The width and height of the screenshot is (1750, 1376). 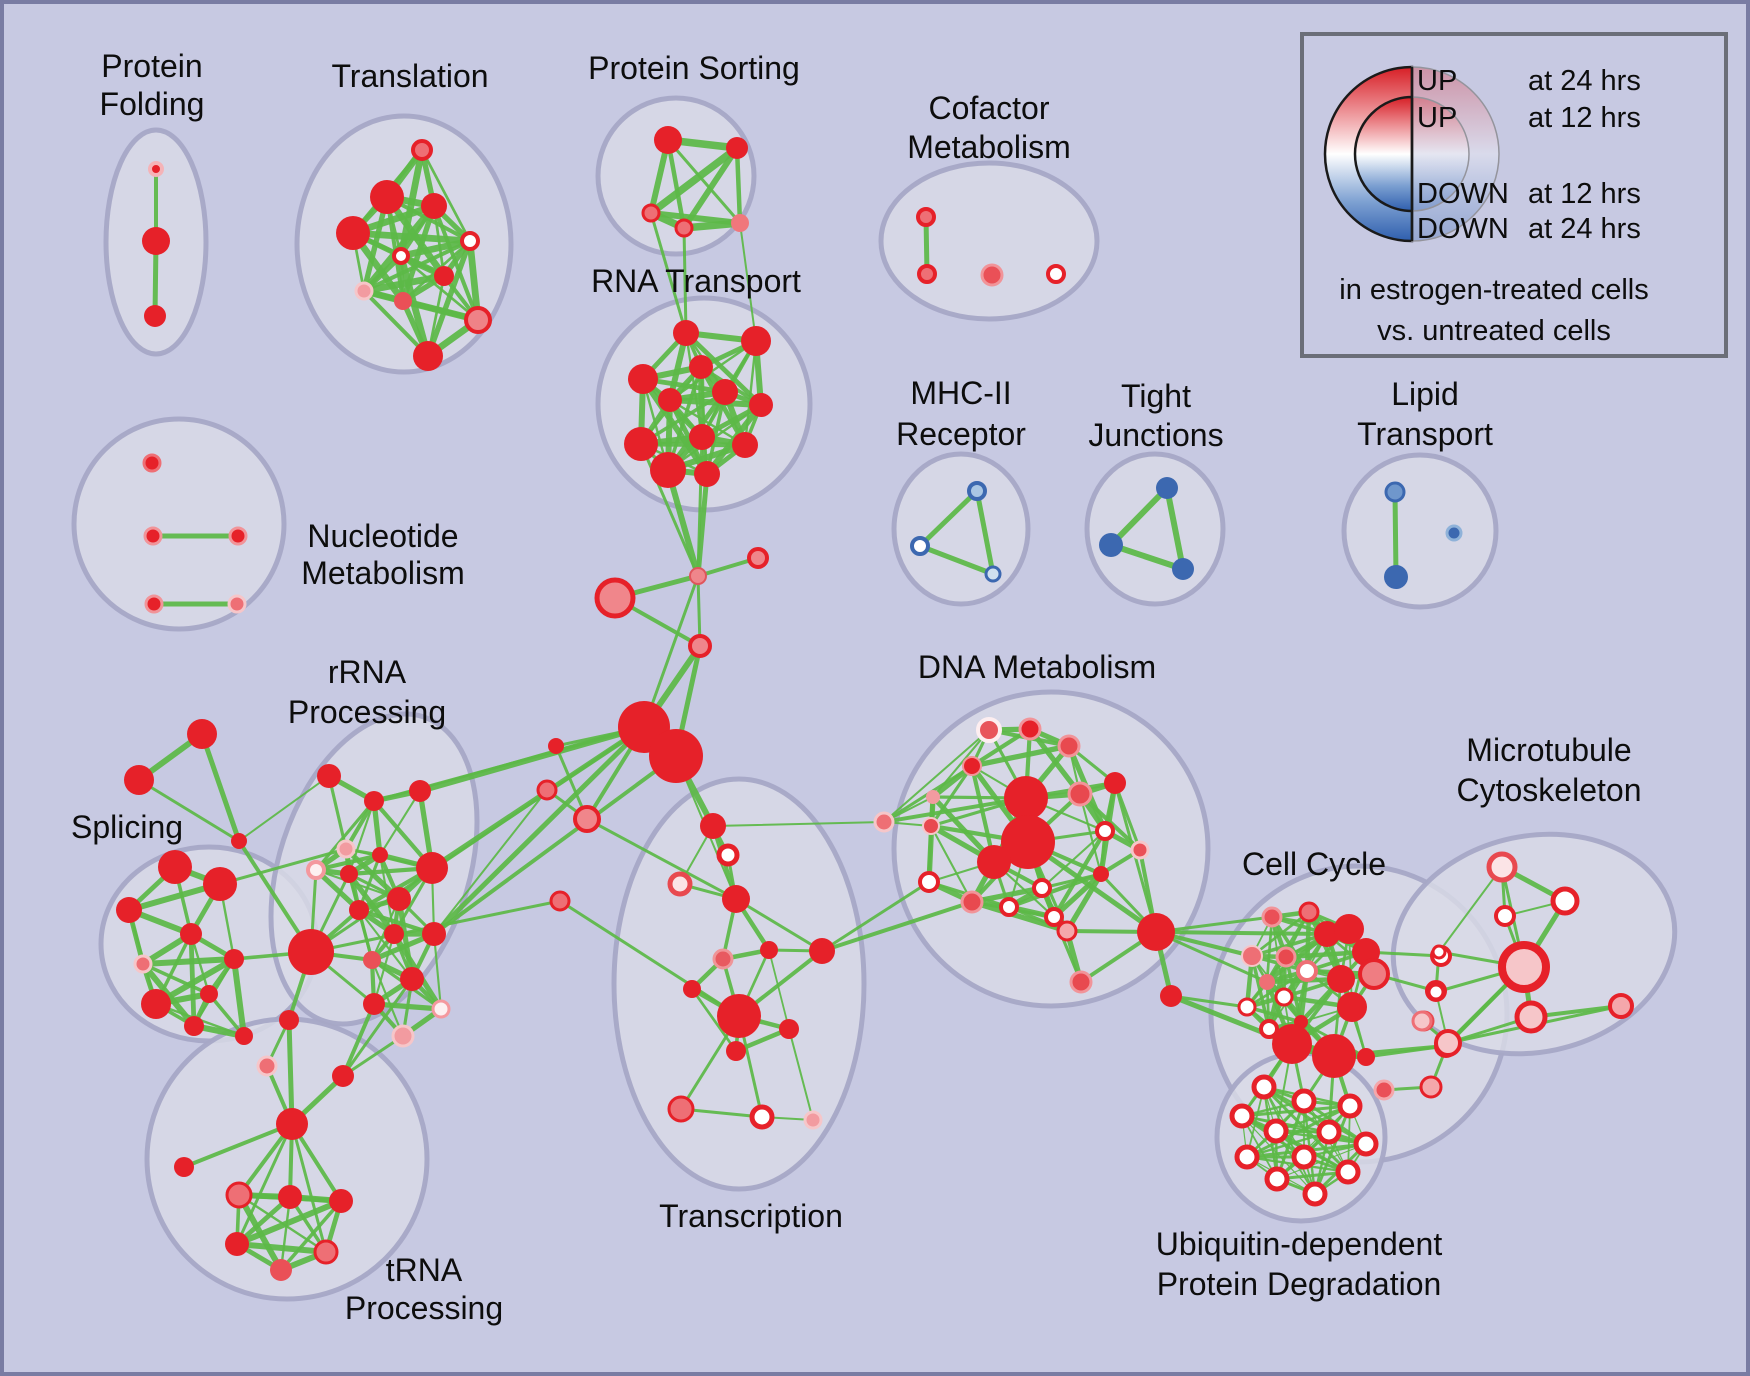 I want to click on network-node-tl7, so click(x=444, y=276).